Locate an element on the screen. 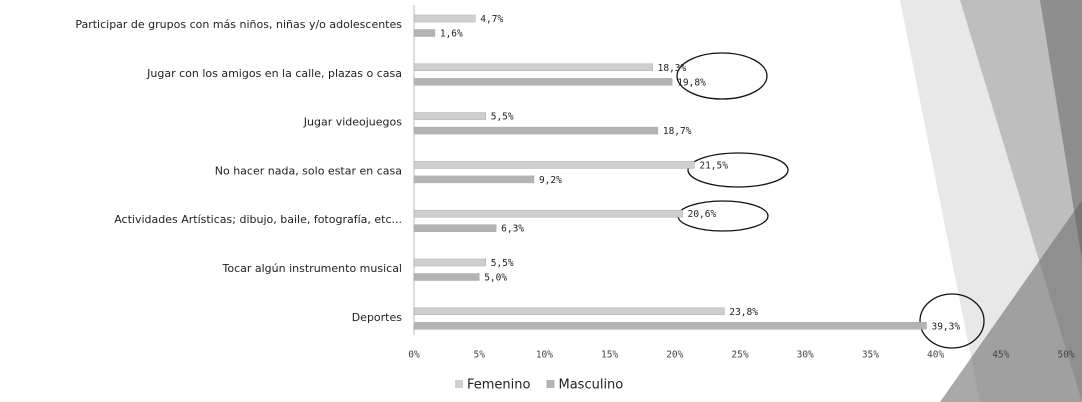 The image size is (1082, 402). legend-label: Femenino is located at coordinates (499, 385).